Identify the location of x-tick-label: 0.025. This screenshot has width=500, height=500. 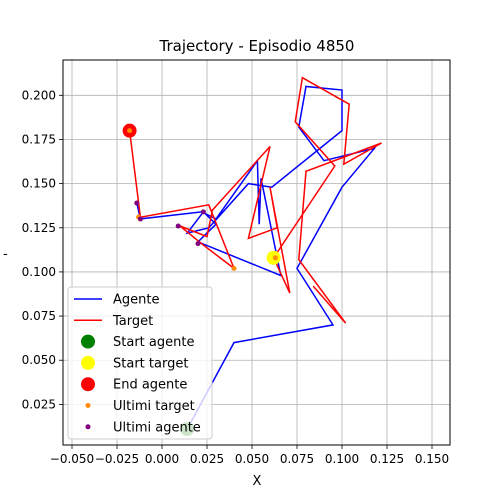
(207, 459).